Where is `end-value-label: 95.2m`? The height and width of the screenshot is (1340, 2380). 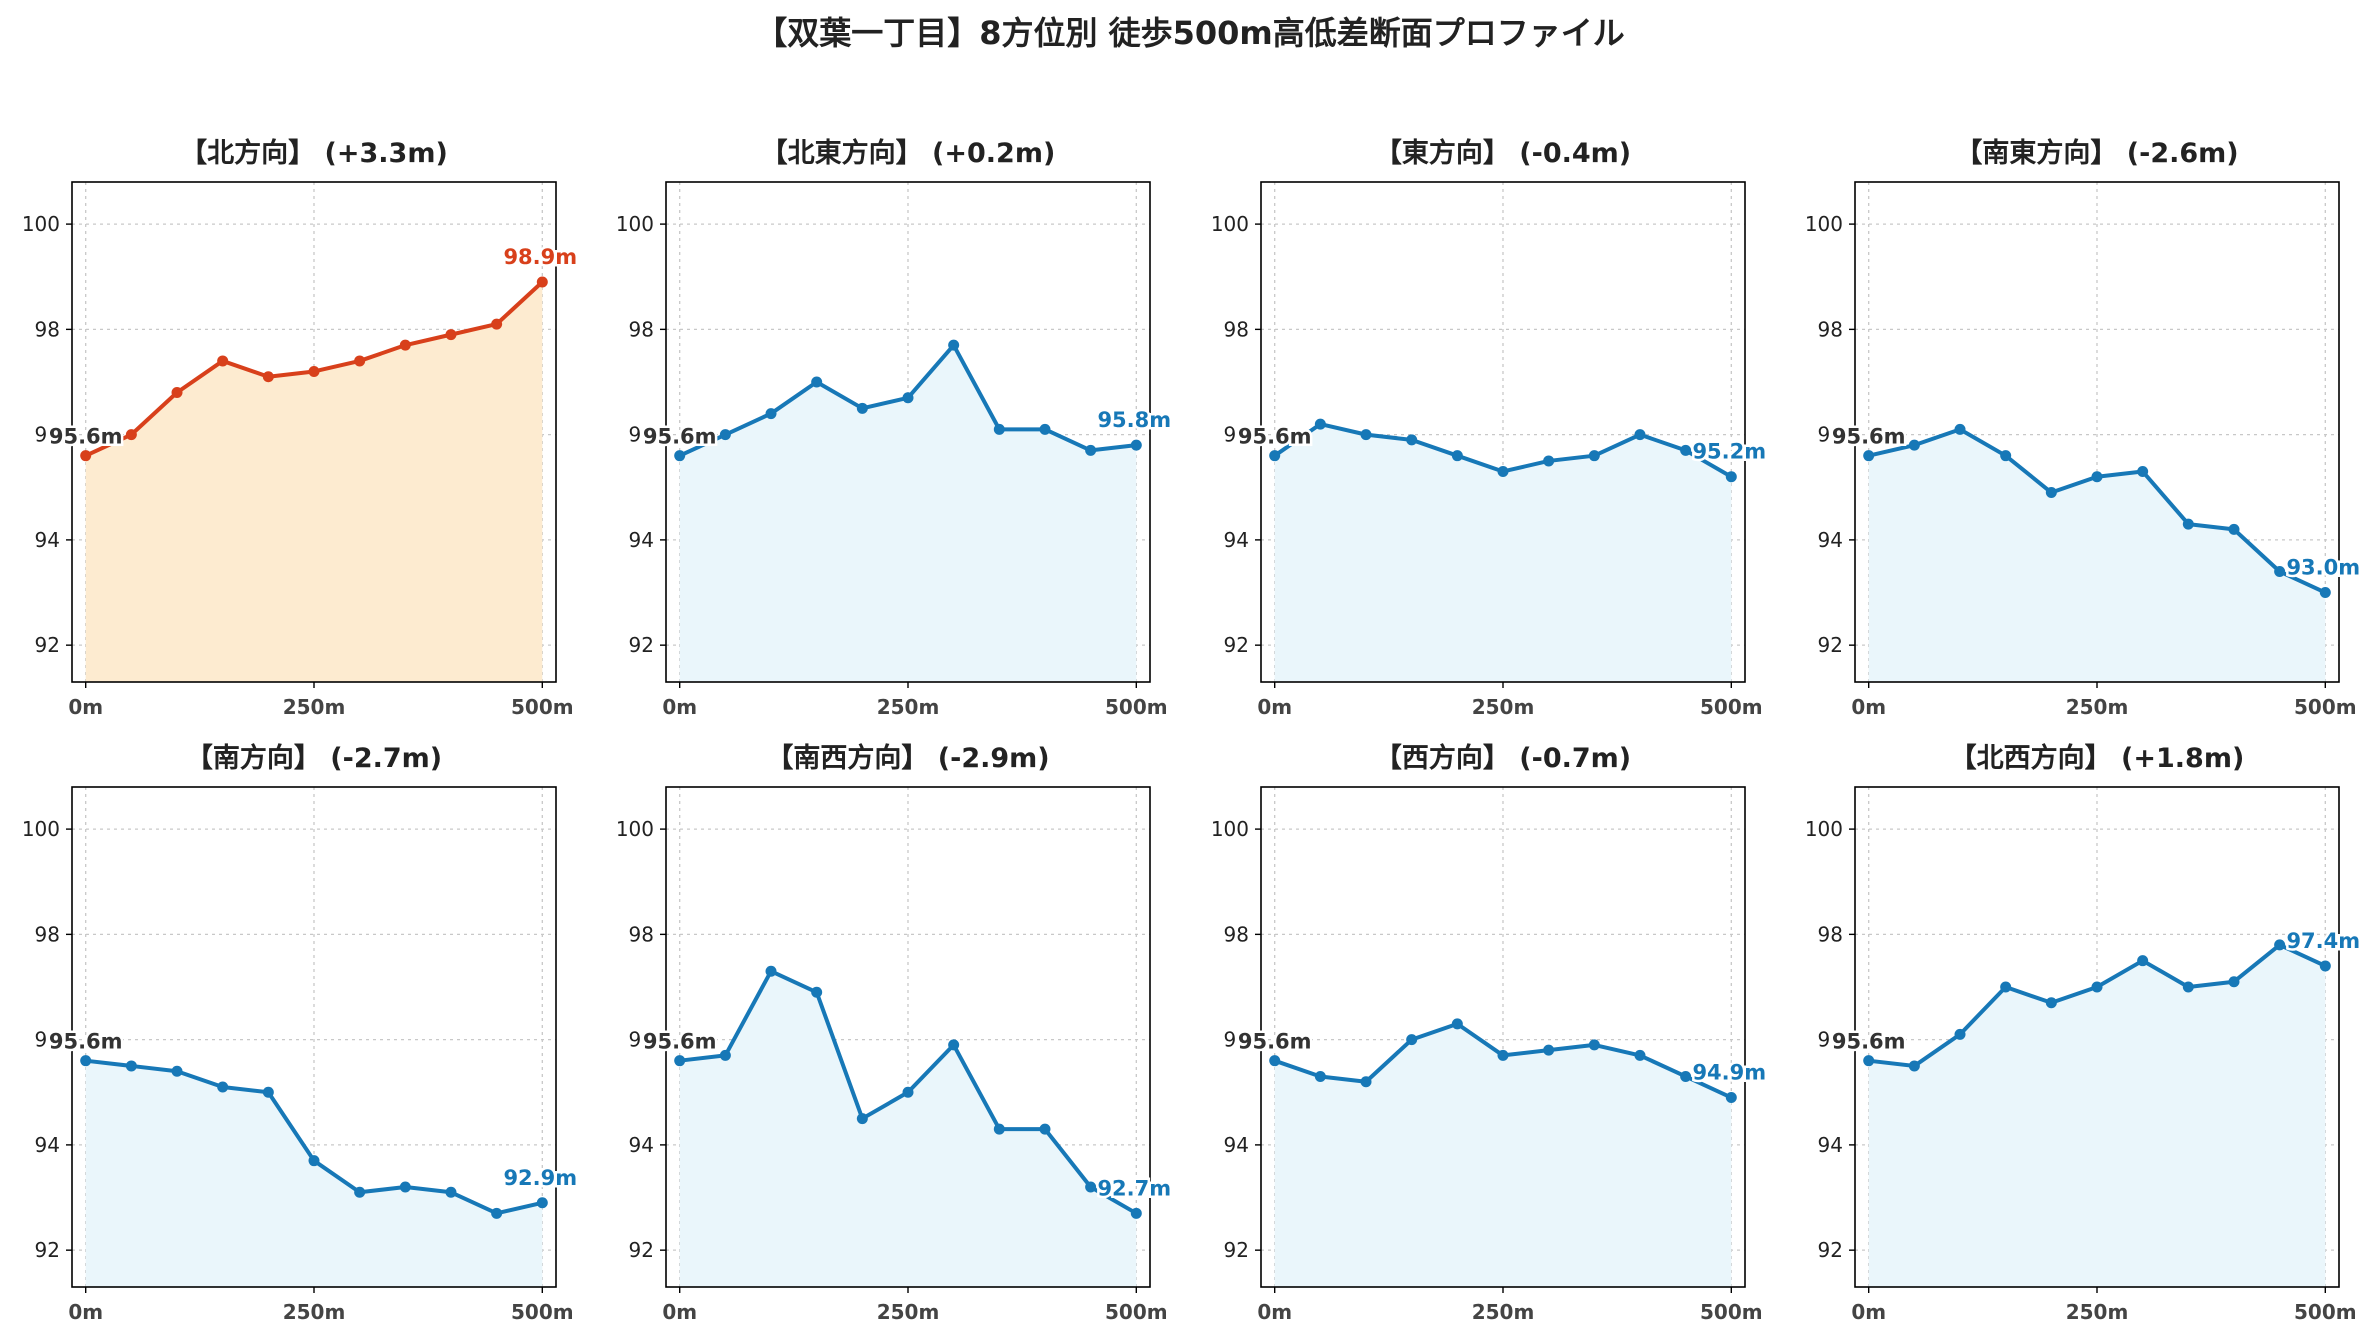 end-value-label: 95.2m is located at coordinates (1729, 452).